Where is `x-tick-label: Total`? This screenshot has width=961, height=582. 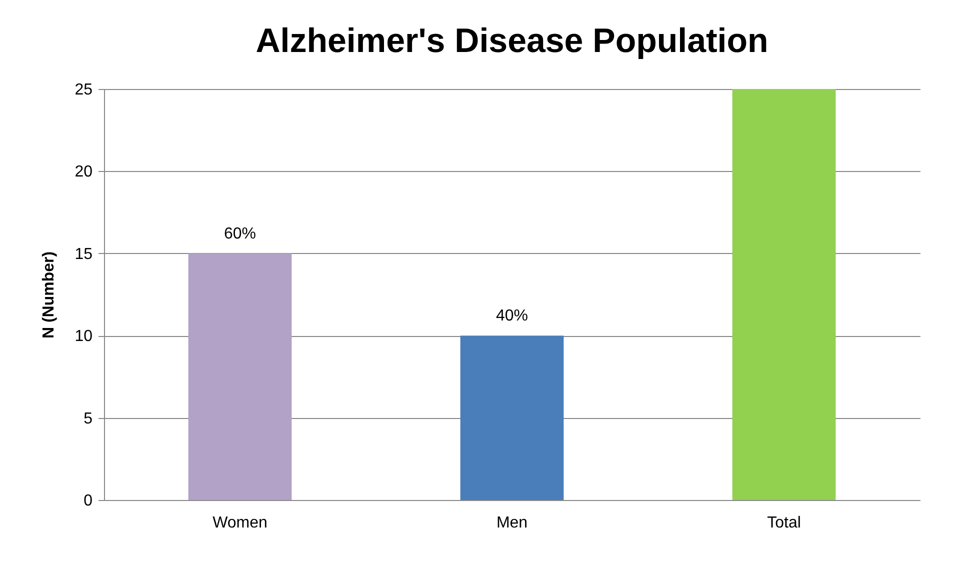
x-tick-label: Total is located at coordinates (784, 523).